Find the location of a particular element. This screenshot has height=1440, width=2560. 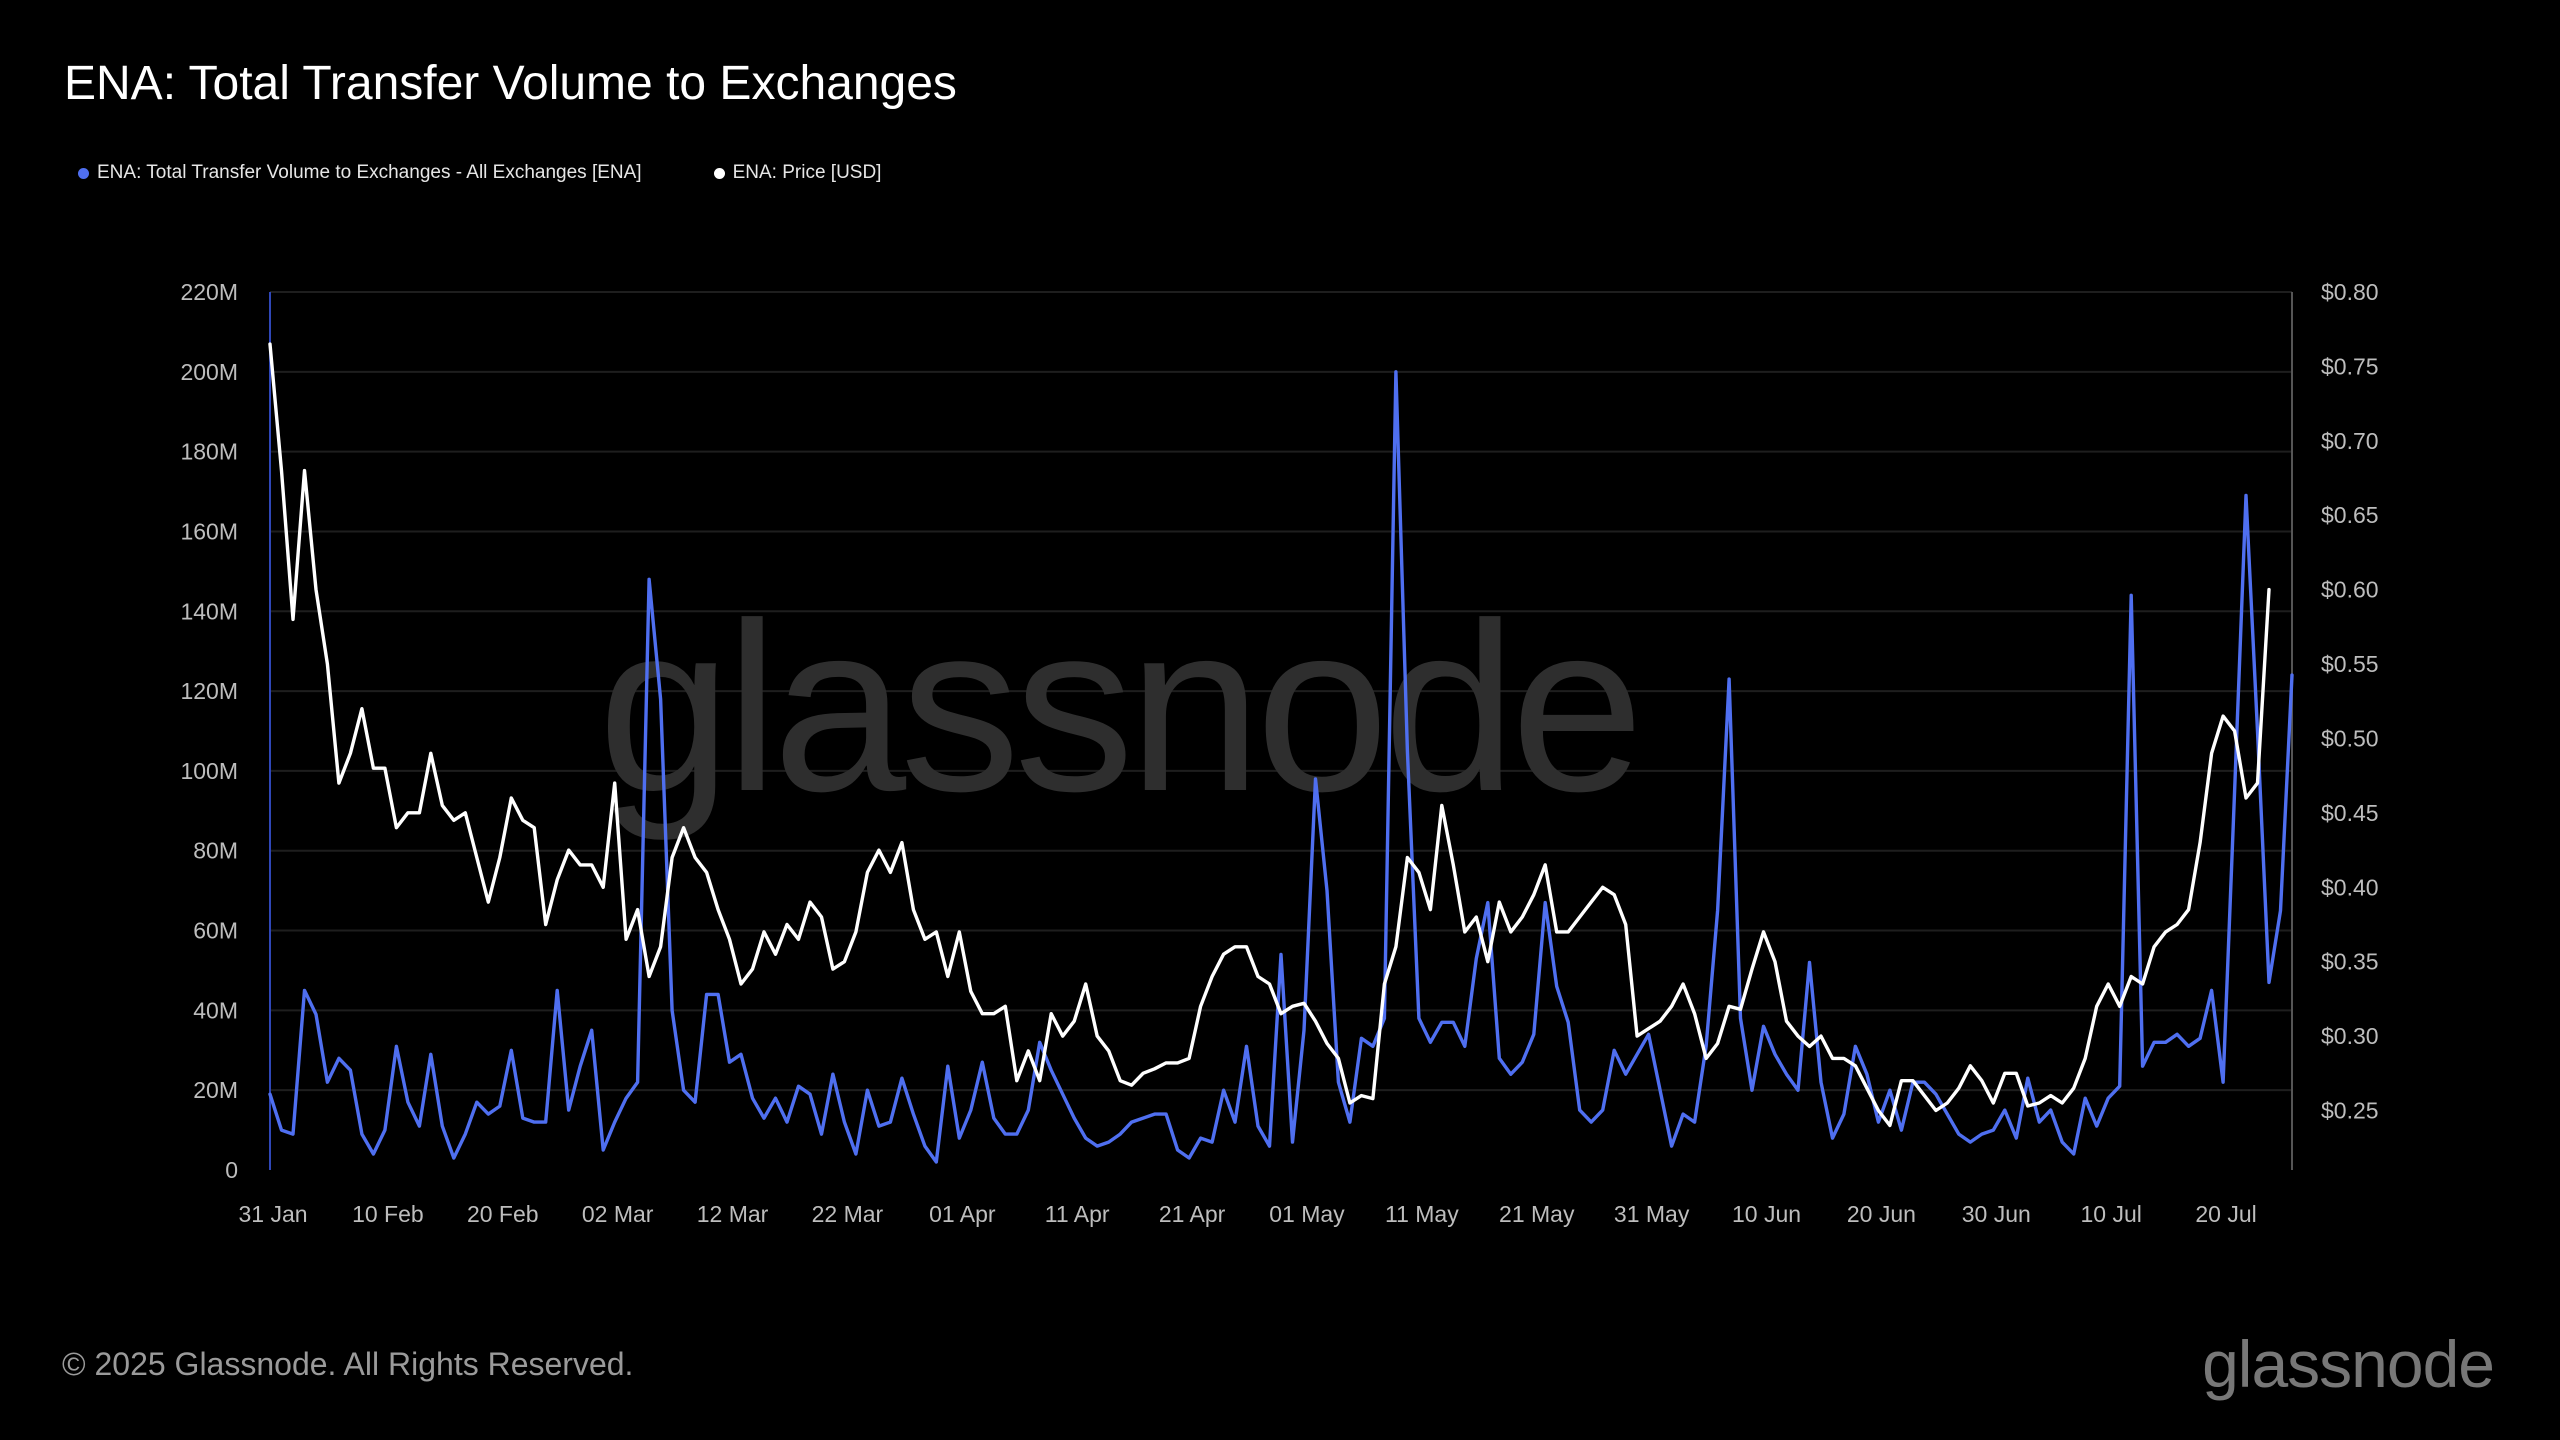

y-left-tick-label: 100M is located at coordinates (209, 771).